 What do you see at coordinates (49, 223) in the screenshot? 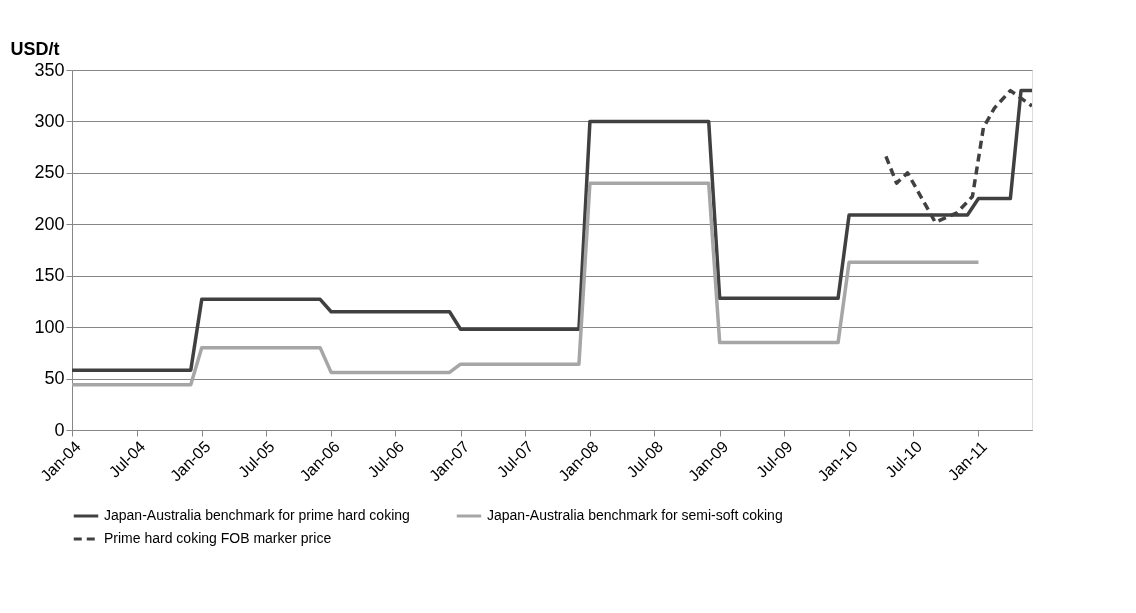
I see `y-tick-label: 200` at bounding box center [49, 223].